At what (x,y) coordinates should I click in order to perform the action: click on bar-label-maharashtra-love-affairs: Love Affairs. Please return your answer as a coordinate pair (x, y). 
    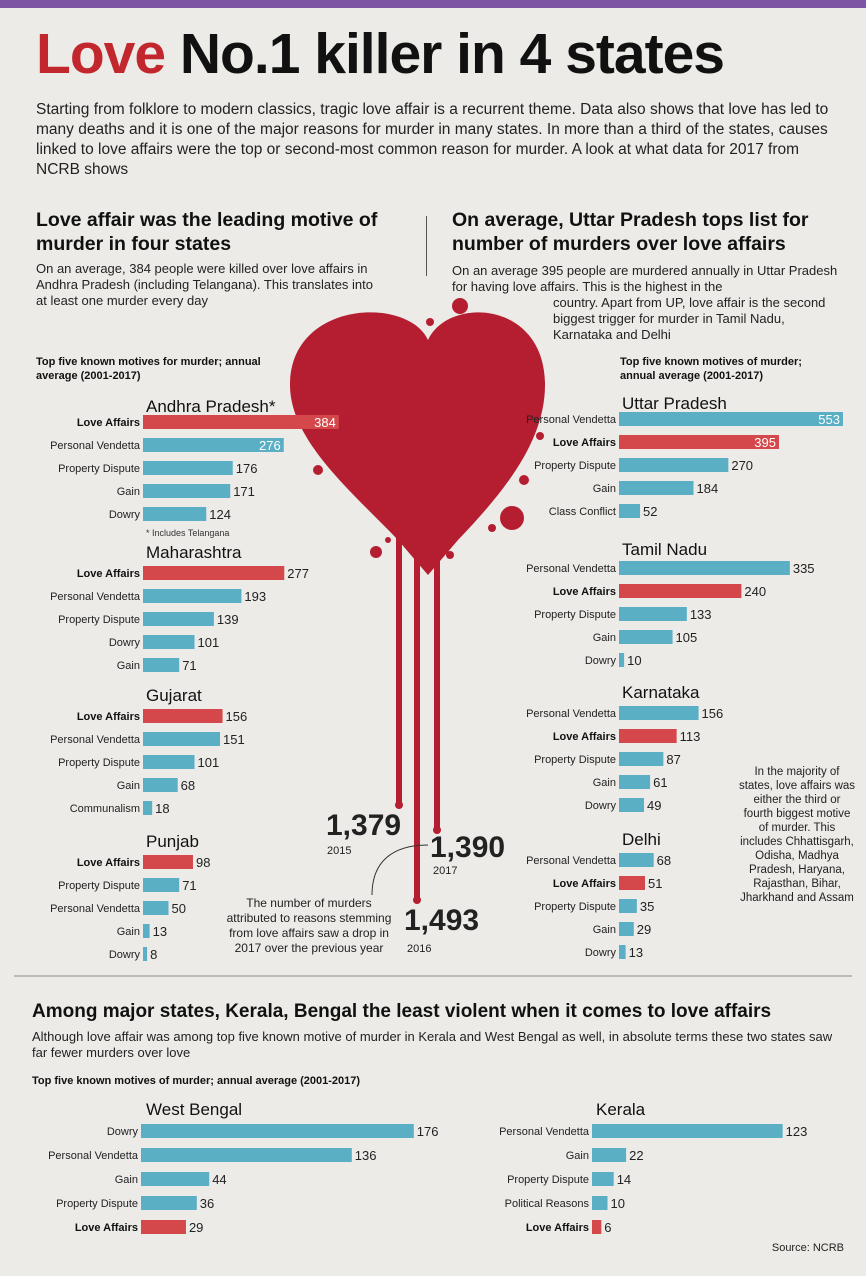
    Looking at the image, I should click on (108, 574).